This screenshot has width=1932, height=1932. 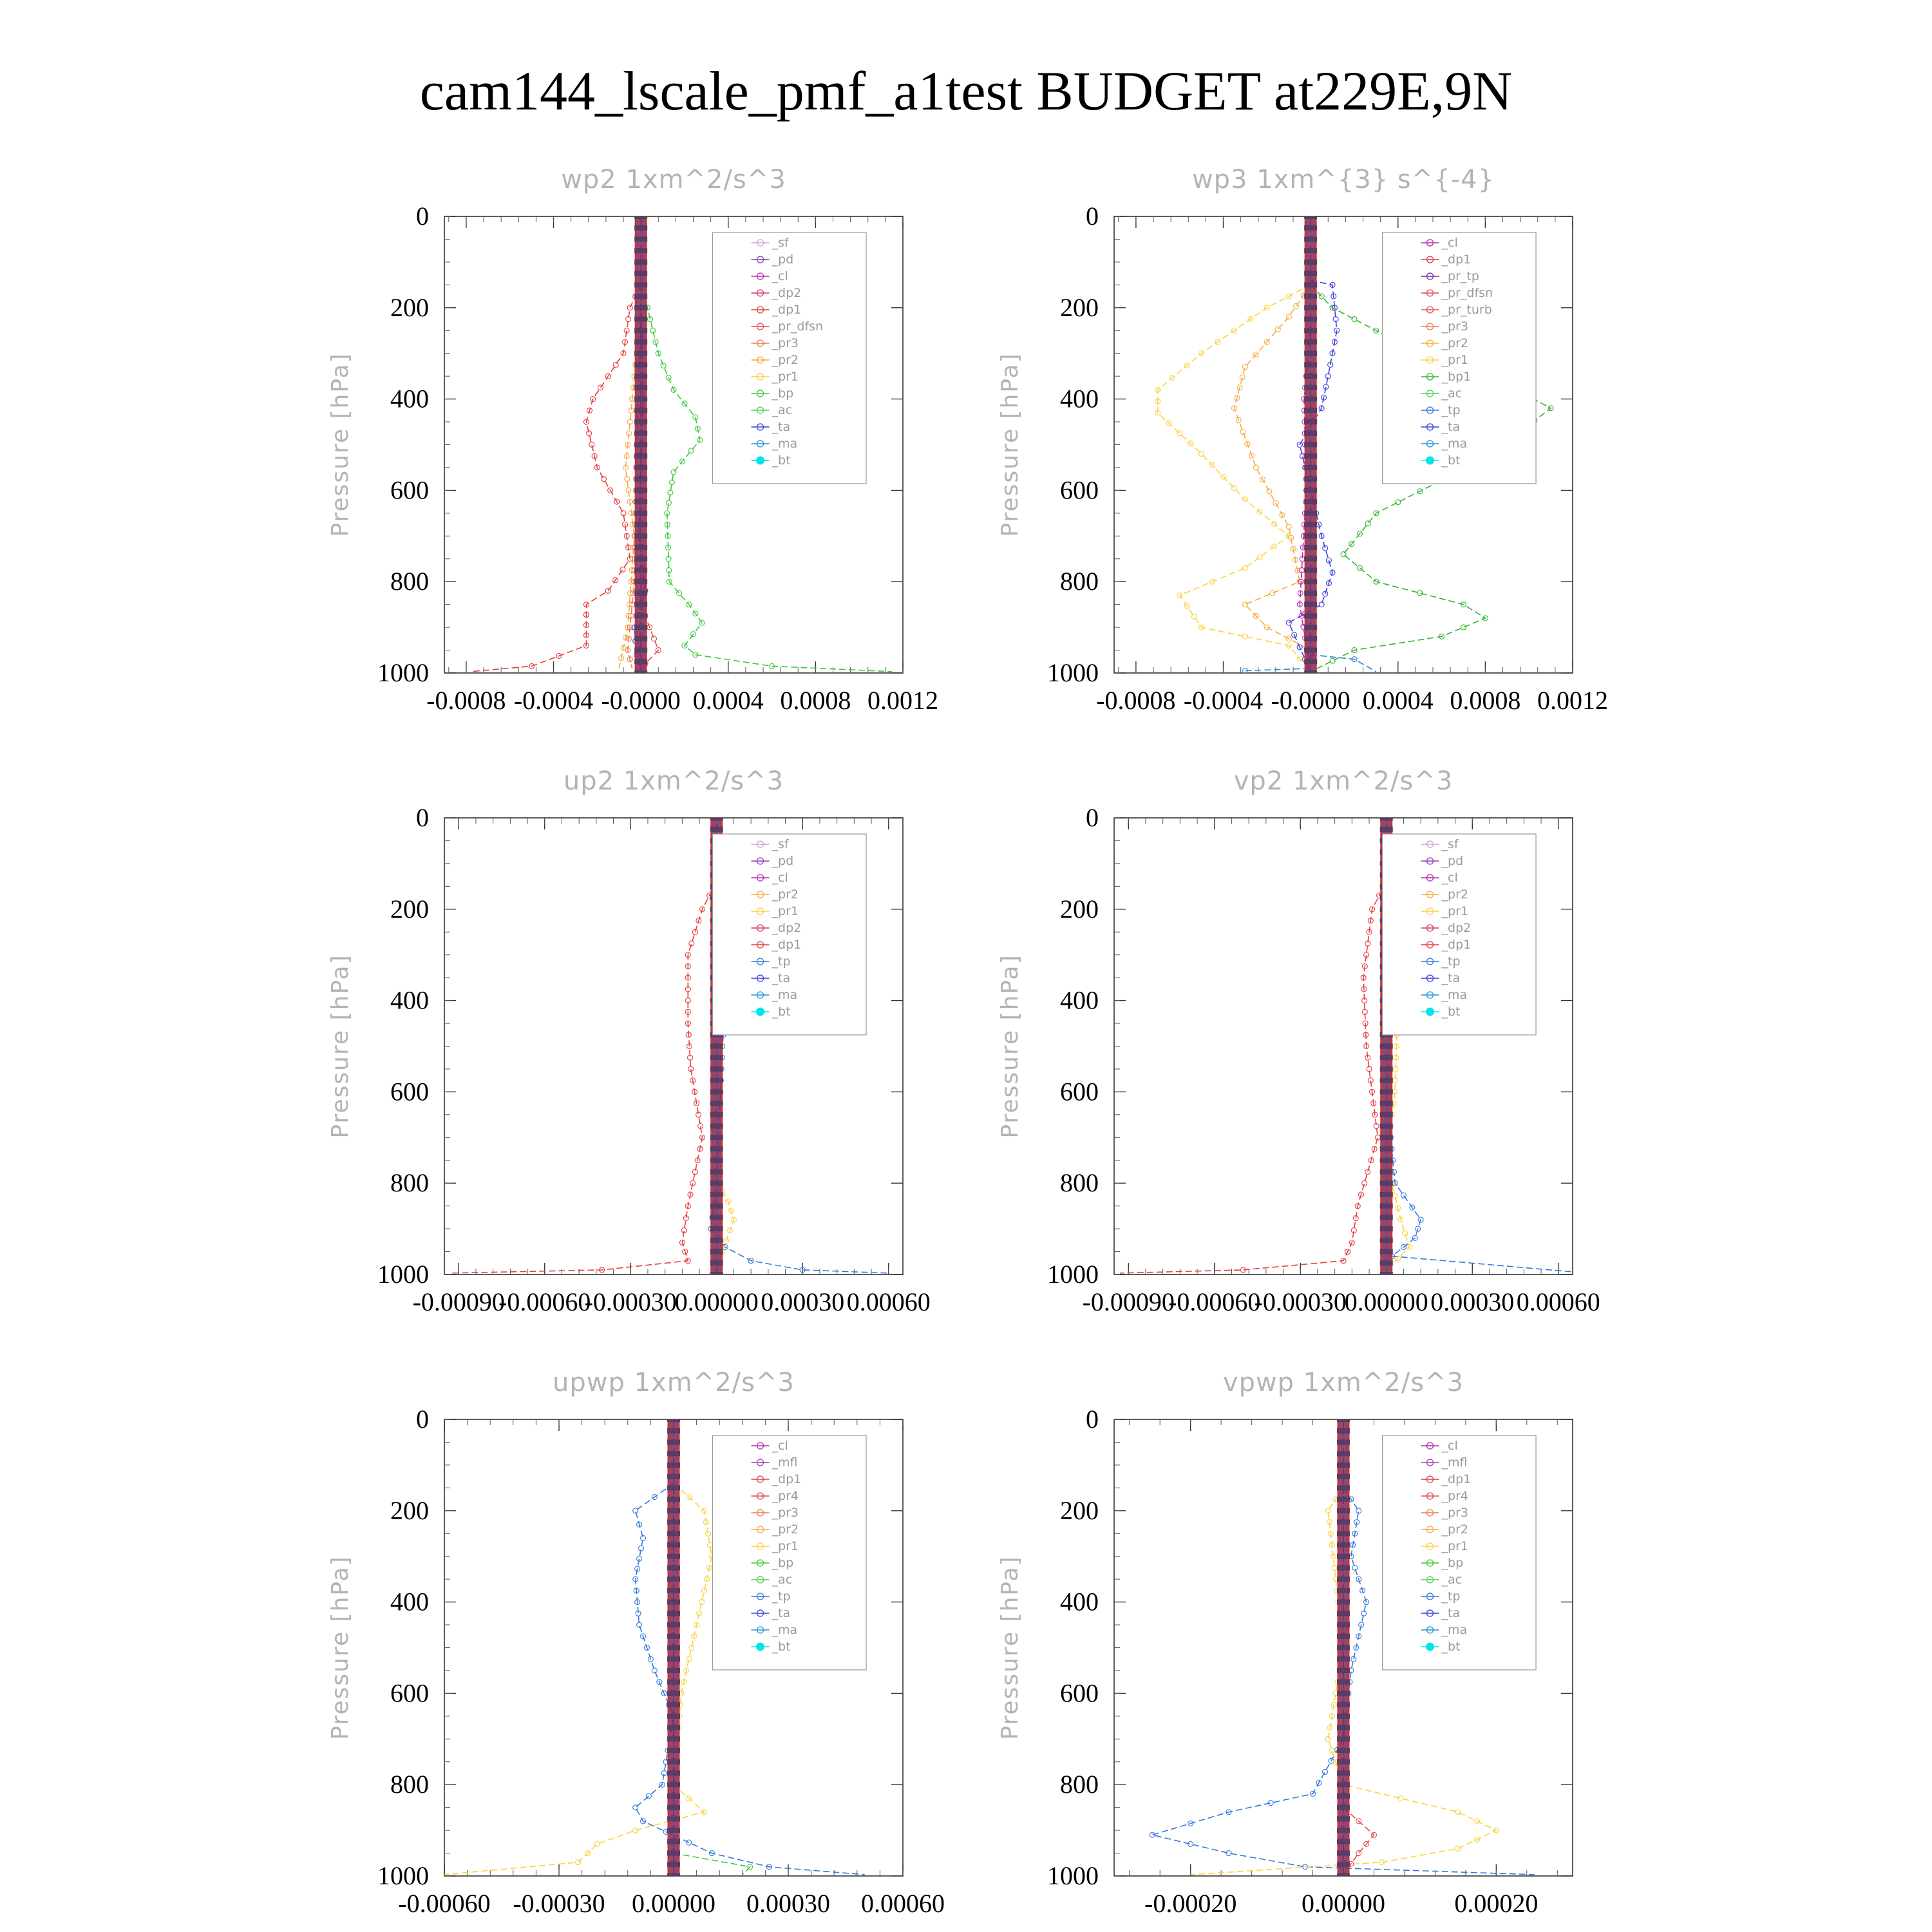 What do you see at coordinates (1079, 1785) in the screenshot?
I see `y-tick-label: 800` at bounding box center [1079, 1785].